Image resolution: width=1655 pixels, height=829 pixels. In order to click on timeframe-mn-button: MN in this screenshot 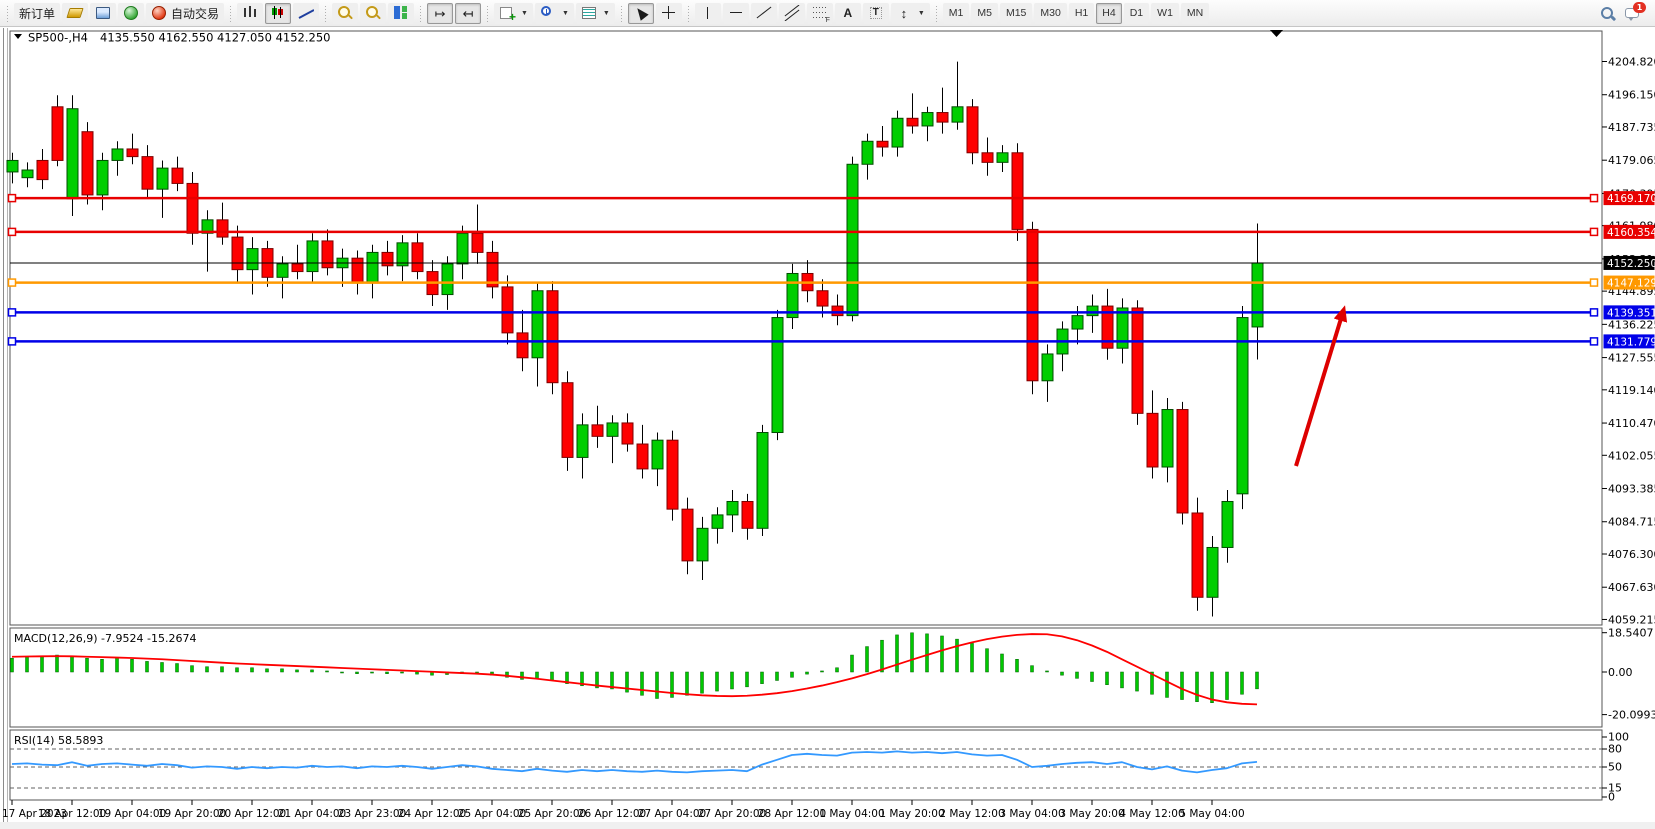, I will do `click(1195, 13)`.